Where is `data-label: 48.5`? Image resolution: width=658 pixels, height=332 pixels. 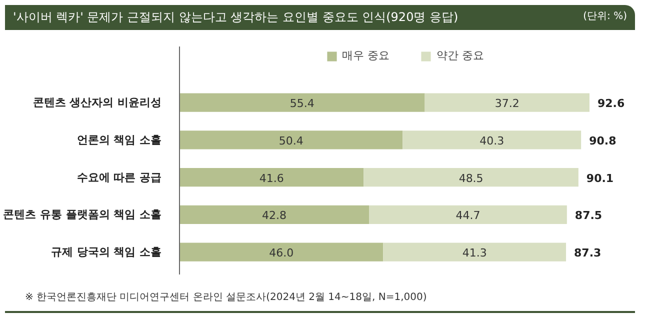 data-label: 48.5 is located at coordinates (471, 178).